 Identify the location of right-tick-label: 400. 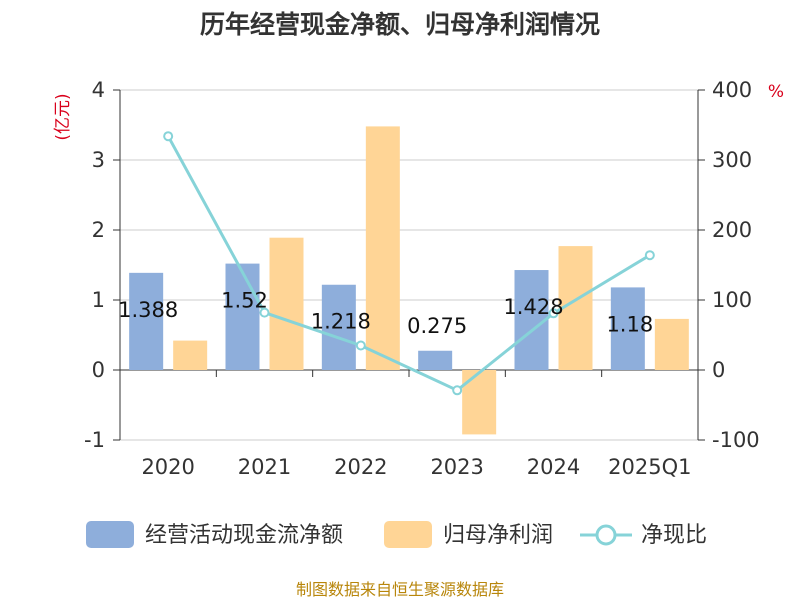
(732, 90).